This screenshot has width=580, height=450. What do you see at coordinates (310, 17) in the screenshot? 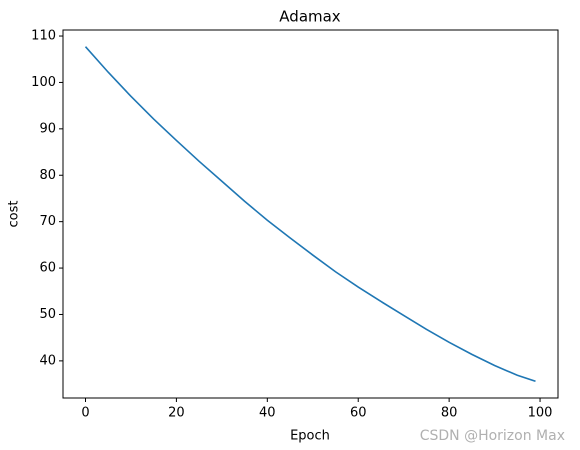
I see `chart-title: Adamax` at bounding box center [310, 17].